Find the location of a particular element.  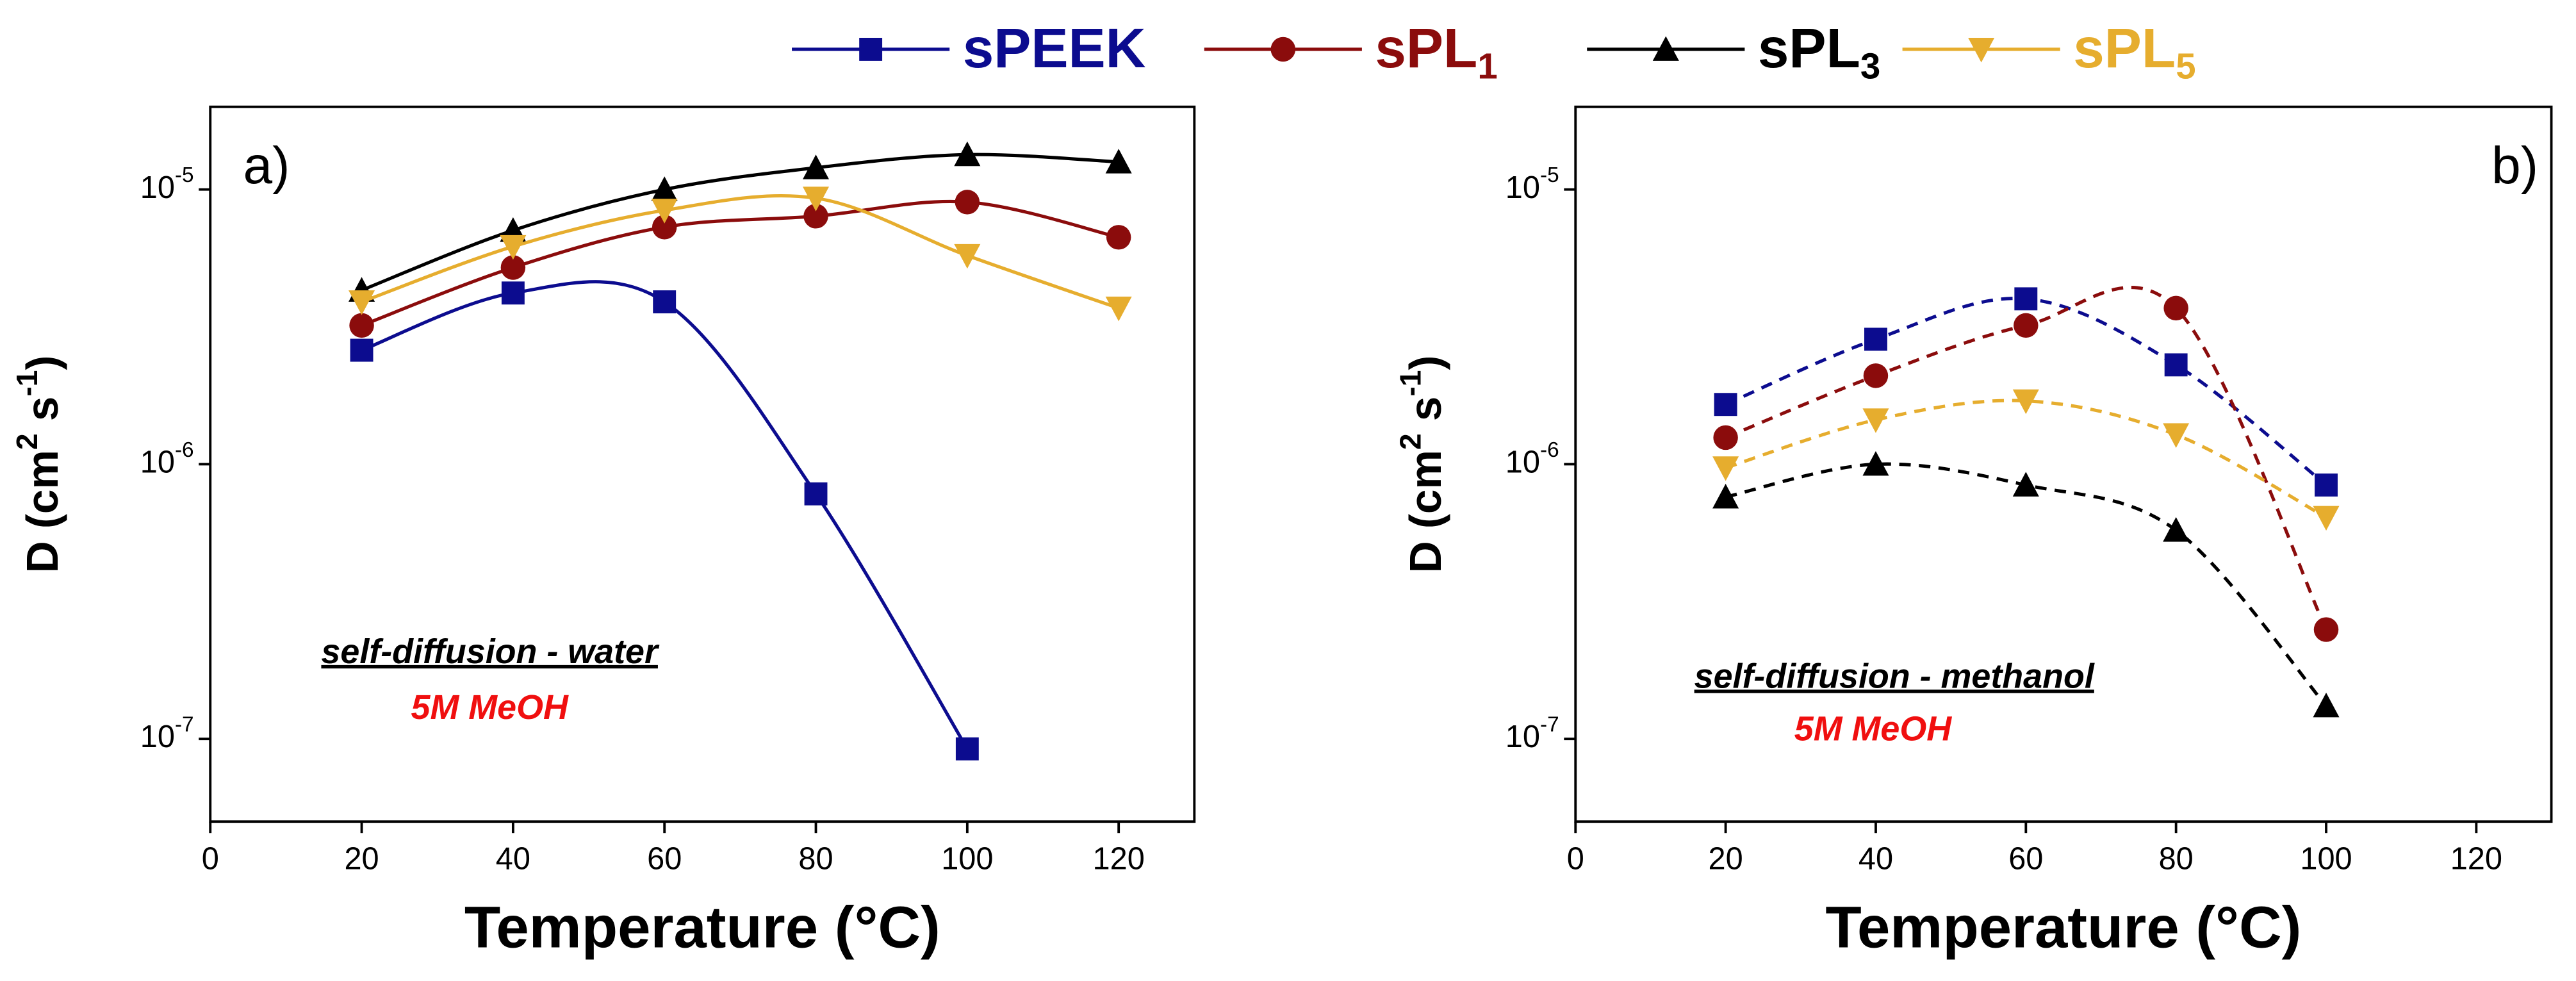

legend-label: sPL1 is located at coordinates (1436, 52).